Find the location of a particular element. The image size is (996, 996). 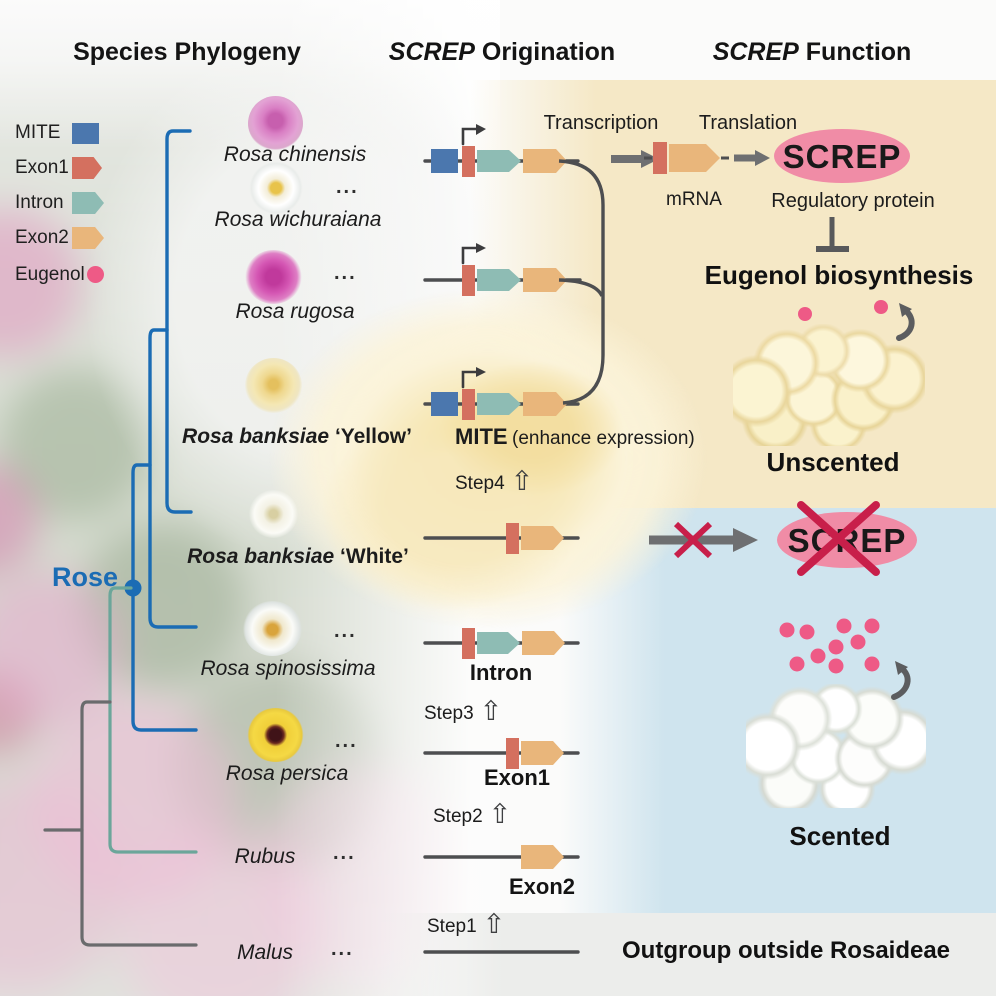

unscented-label: Unscented is located at coordinates (833, 462).